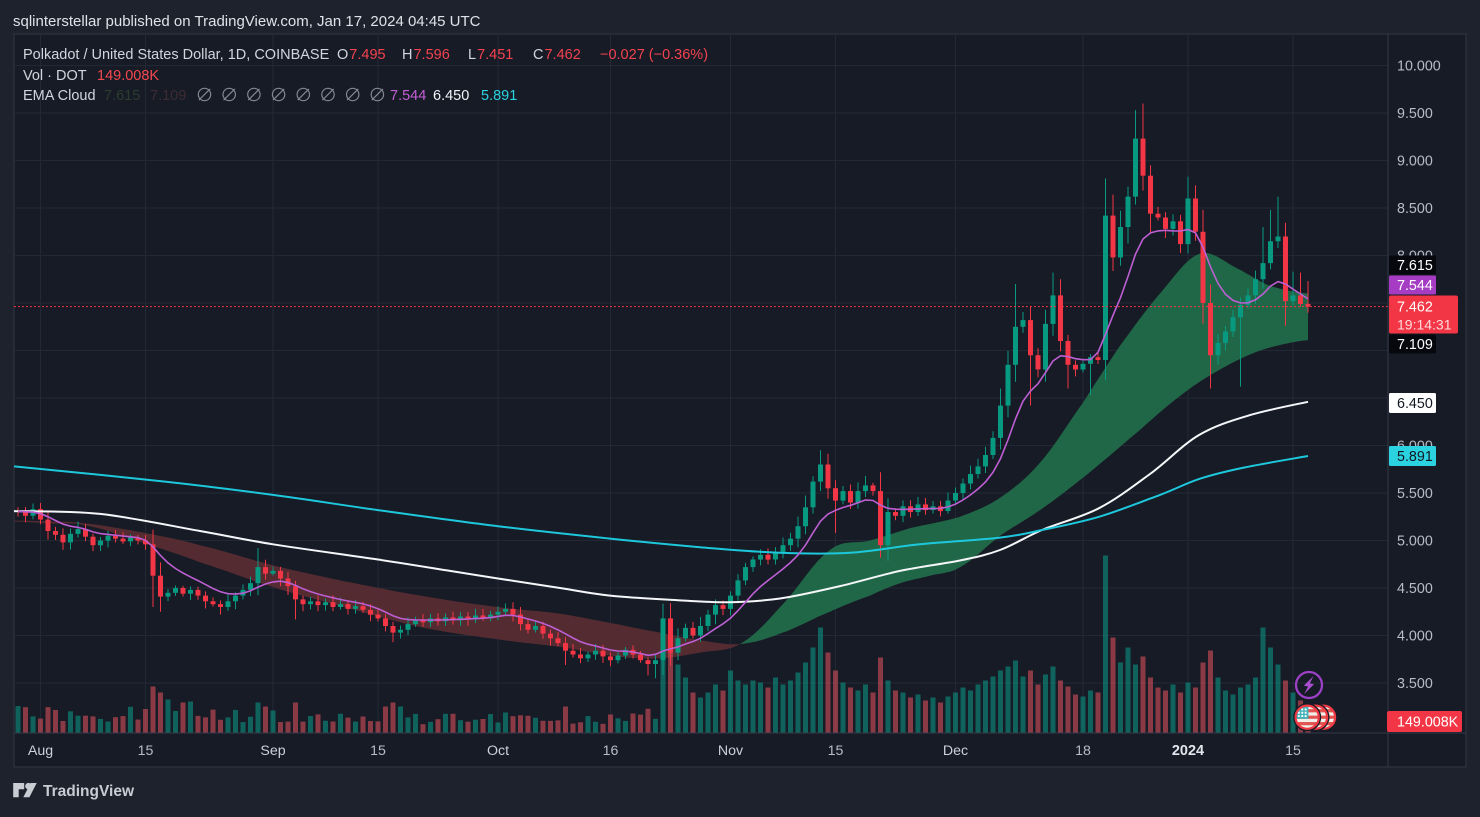  Describe the element at coordinates (1424, 325) in the screenshot. I see `svg-text: 19:14:31` at that location.